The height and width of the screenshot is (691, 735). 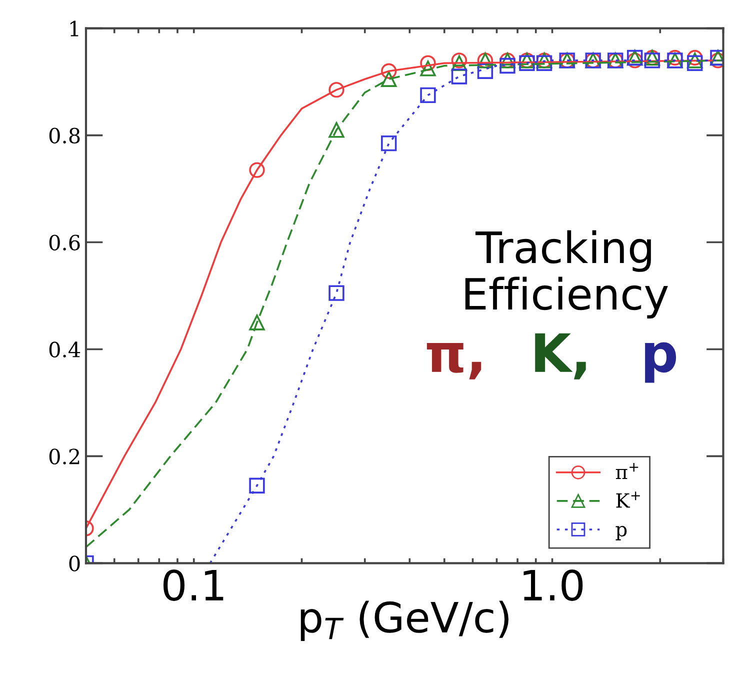 What do you see at coordinates (553, 585) in the screenshot?
I see `x-tick-label: 1.0` at bounding box center [553, 585].